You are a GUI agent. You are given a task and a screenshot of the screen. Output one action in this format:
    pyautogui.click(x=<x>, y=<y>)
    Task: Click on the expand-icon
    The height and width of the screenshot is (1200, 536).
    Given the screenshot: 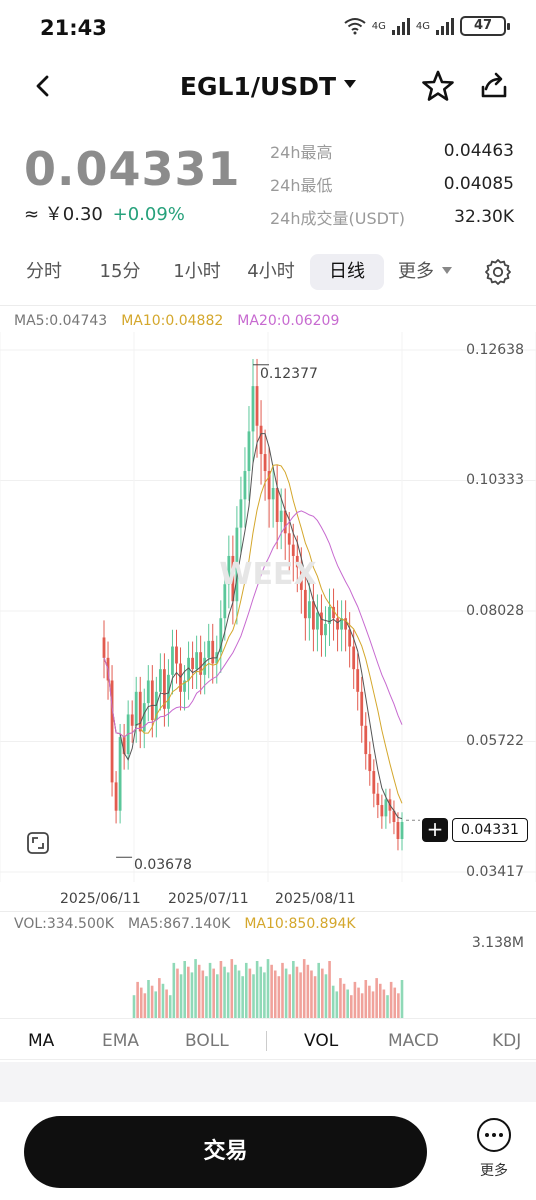 What is the action you would take?
    pyautogui.click(x=38, y=843)
    